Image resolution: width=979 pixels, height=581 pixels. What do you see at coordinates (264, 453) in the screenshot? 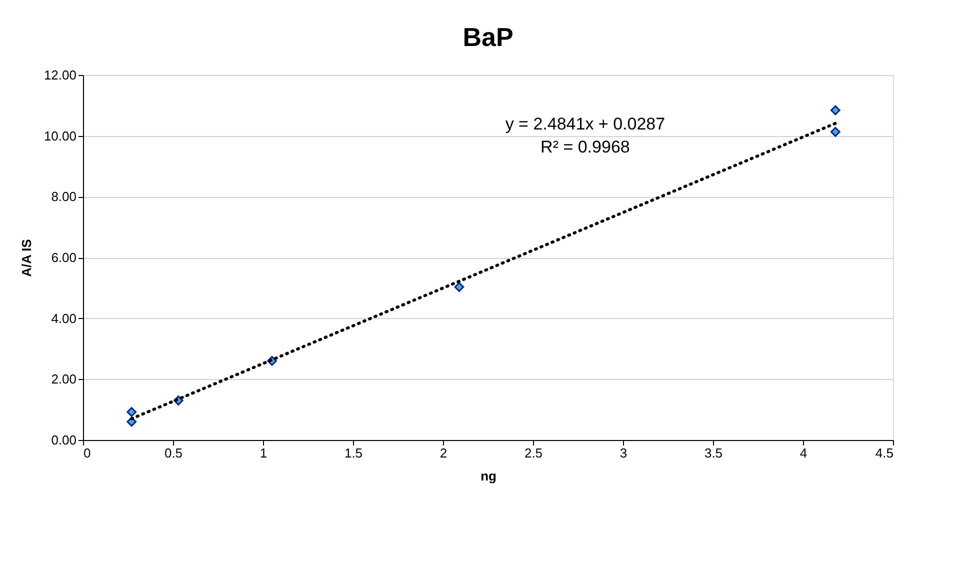
I see `x-tick-label: 1` at bounding box center [264, 453].